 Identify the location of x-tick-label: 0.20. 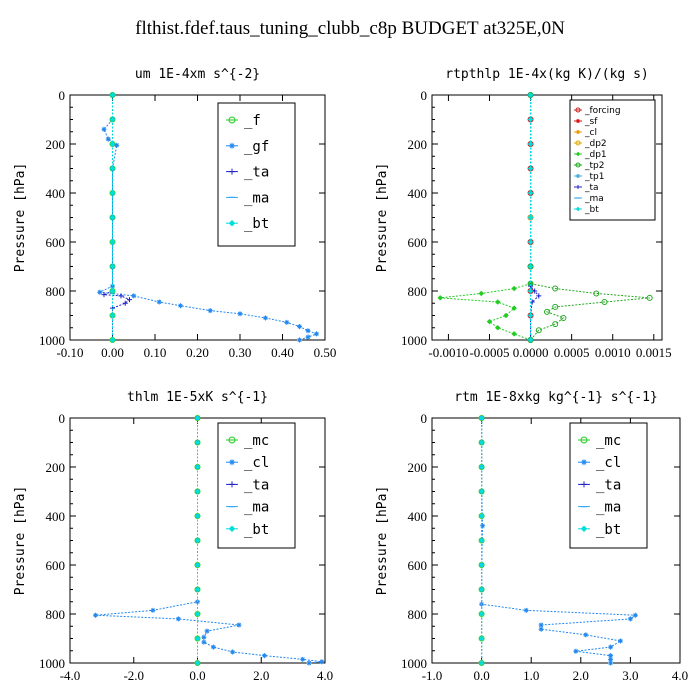
(197, 352).